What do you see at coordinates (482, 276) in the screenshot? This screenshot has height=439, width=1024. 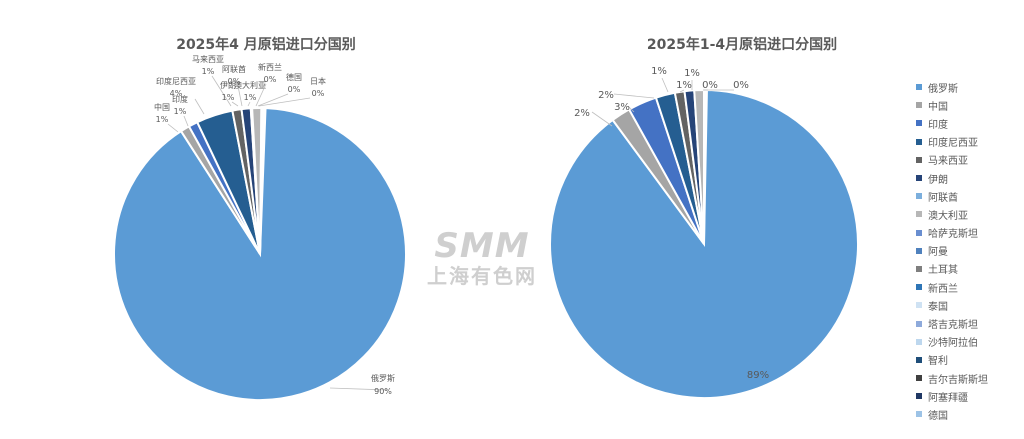 I see `watermark-subtitle: 上海有色网` at bounding box center [482, 276].